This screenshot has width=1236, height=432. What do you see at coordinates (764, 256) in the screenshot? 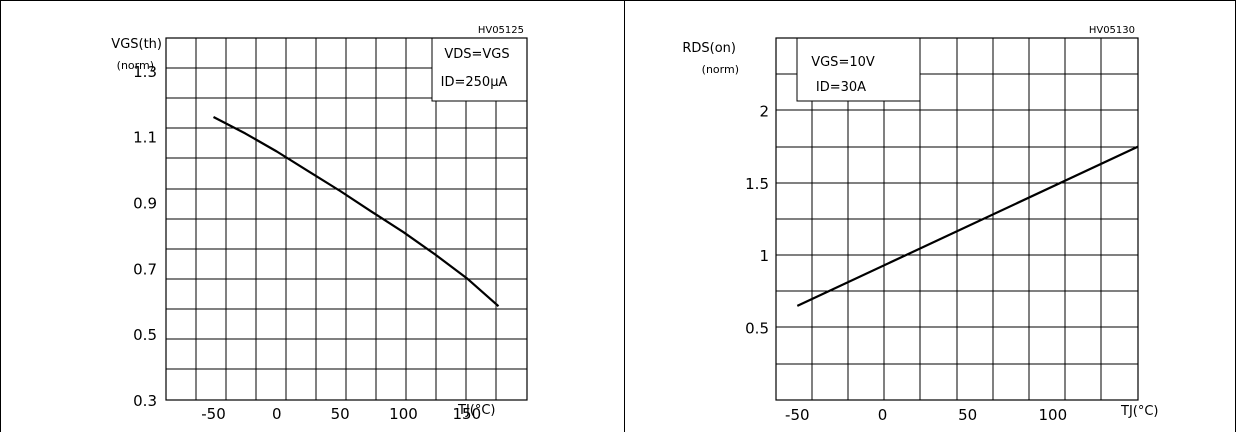
I see `y-tick-label: 1` at bounding box center [764, 256].